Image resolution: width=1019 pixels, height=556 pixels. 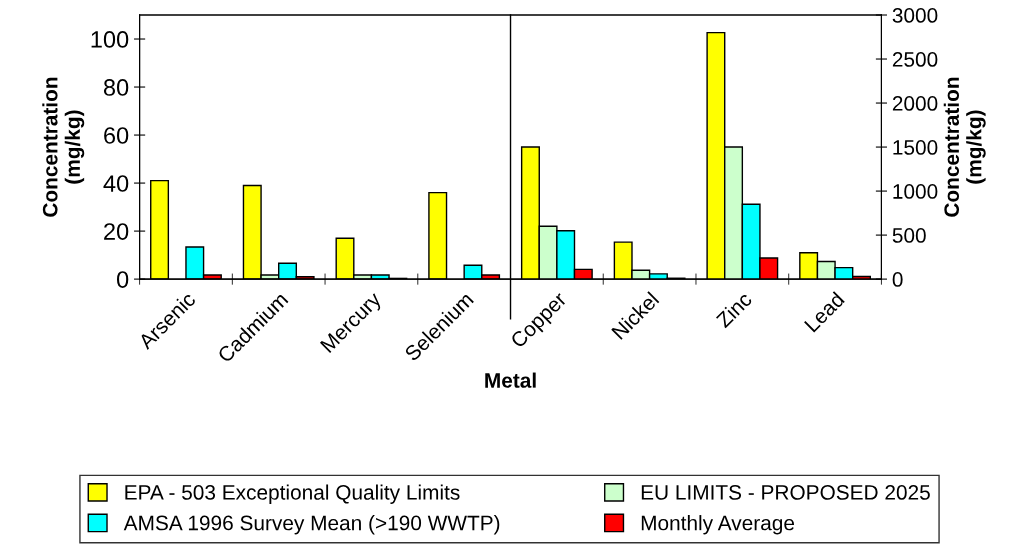 I want to click on y2-axis-title: Concentration (mg/kg), so click(x=964, y=147).